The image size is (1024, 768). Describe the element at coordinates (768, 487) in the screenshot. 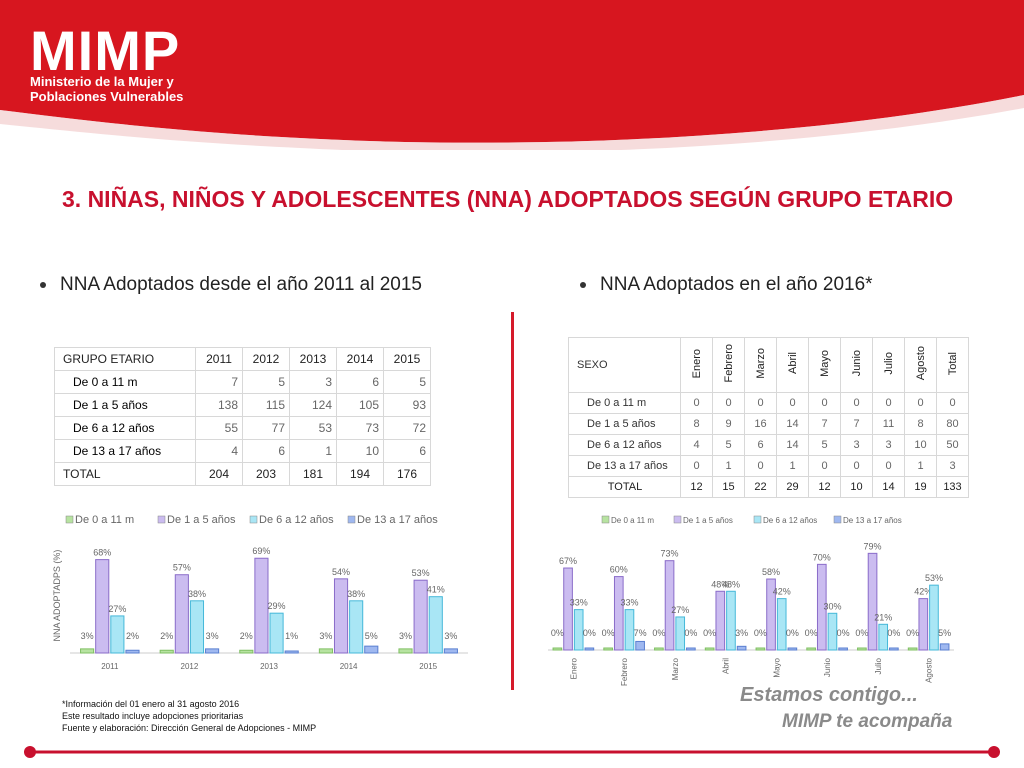

I see `table-total-row: TOTAL 12 15 22 29 12 10 14 19 133` at that location.